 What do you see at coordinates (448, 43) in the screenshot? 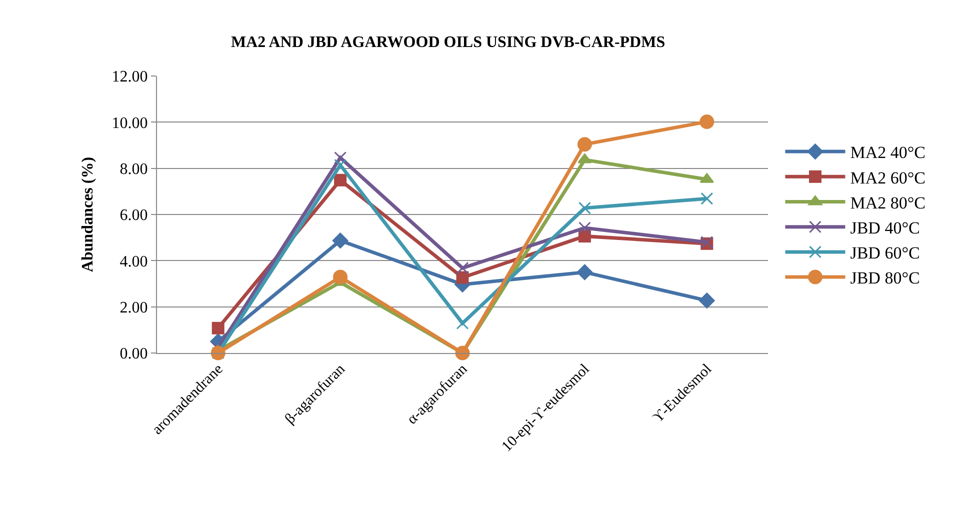
I see `chart-title: MA2 AND JBD AGARWOOD OILS USING DVB-CAR-PDMS` at bounding box center [448, 43].